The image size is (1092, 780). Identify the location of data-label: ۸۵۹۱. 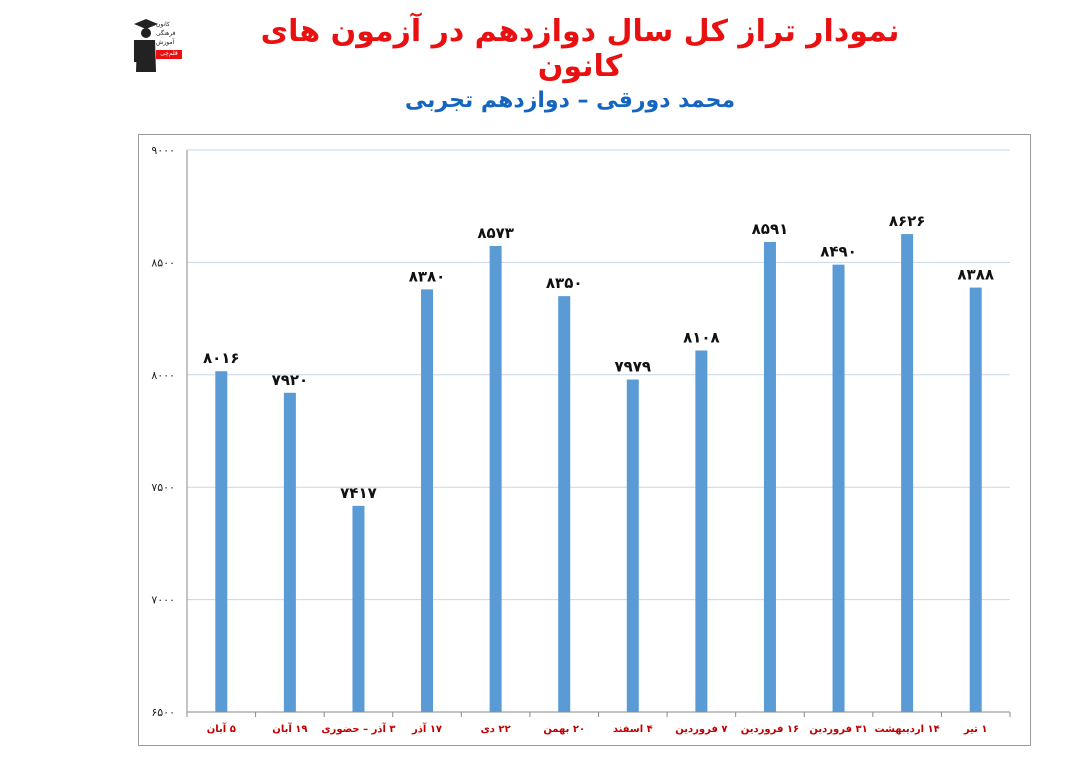
(770, 229).